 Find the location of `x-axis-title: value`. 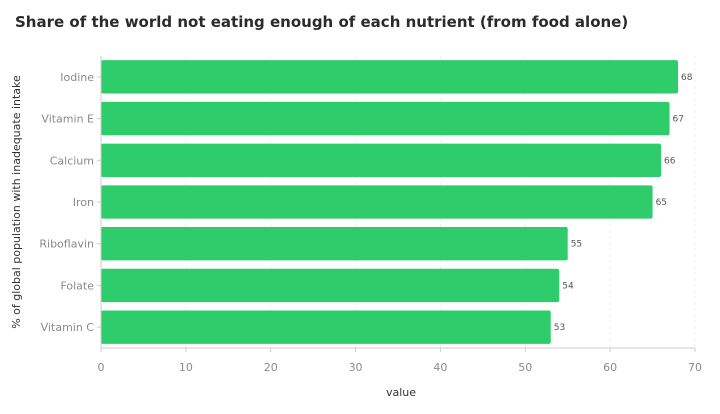

x-axis-title: value is located at coordinates (401, 392).